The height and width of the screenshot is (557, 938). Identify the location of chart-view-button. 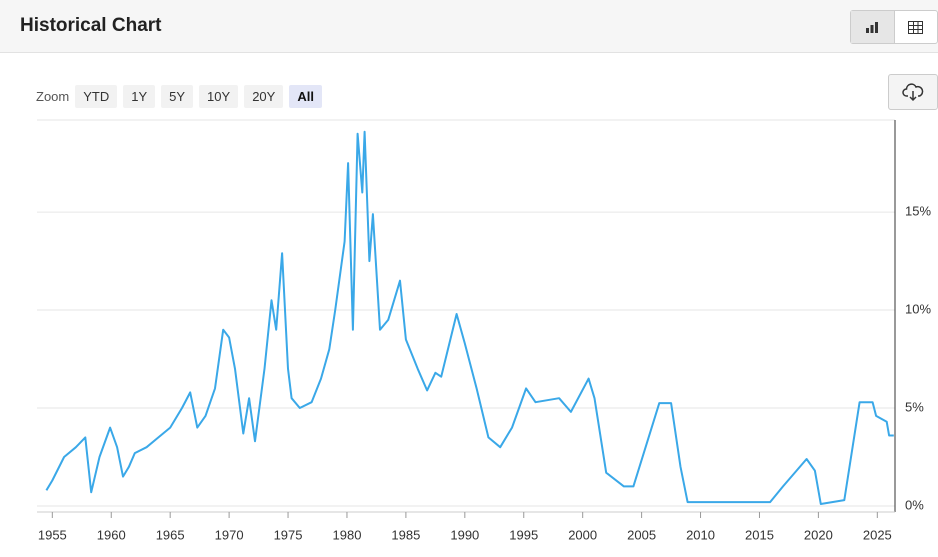
(873, 27).